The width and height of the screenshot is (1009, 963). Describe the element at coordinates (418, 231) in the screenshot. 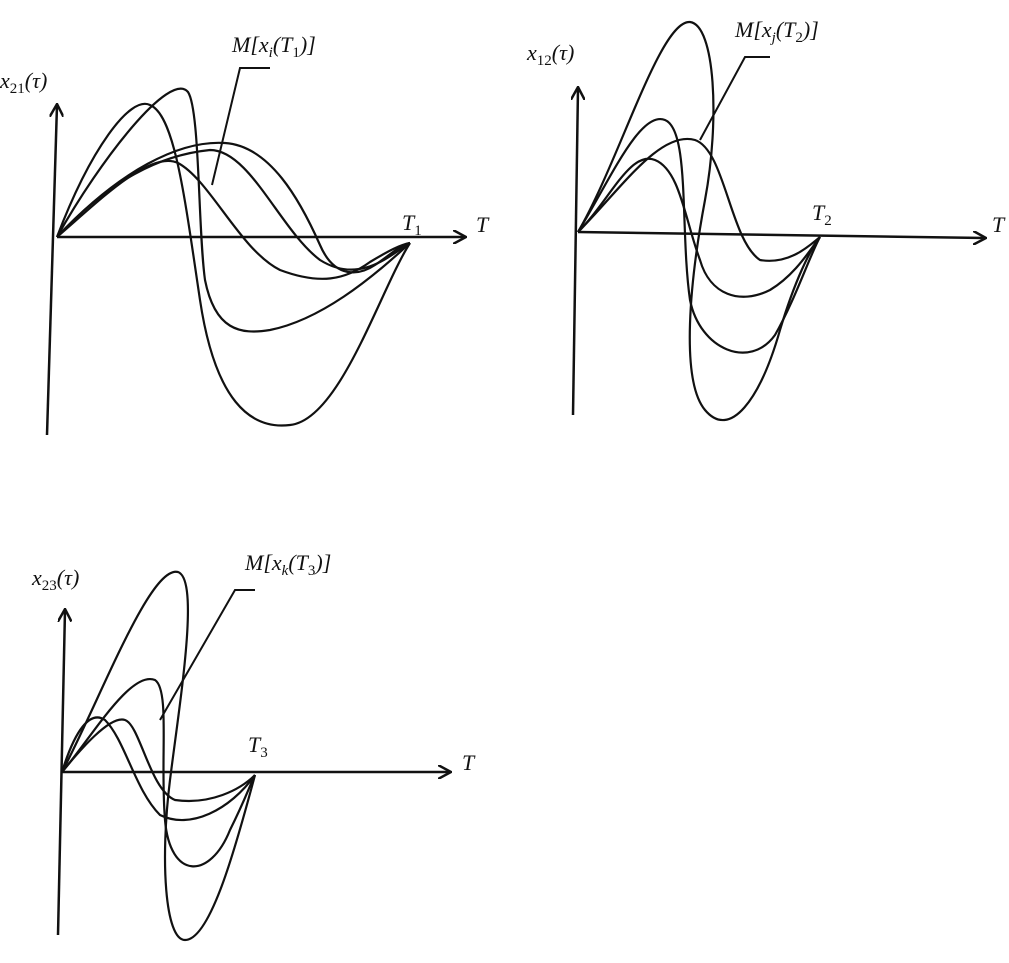

I see `end-label-part: 1` at that location.